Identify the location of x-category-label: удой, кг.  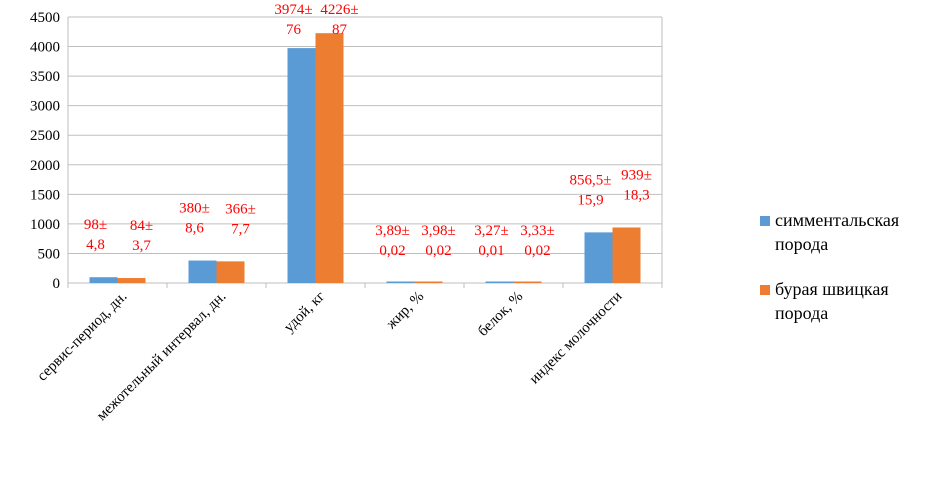
(304, 312).